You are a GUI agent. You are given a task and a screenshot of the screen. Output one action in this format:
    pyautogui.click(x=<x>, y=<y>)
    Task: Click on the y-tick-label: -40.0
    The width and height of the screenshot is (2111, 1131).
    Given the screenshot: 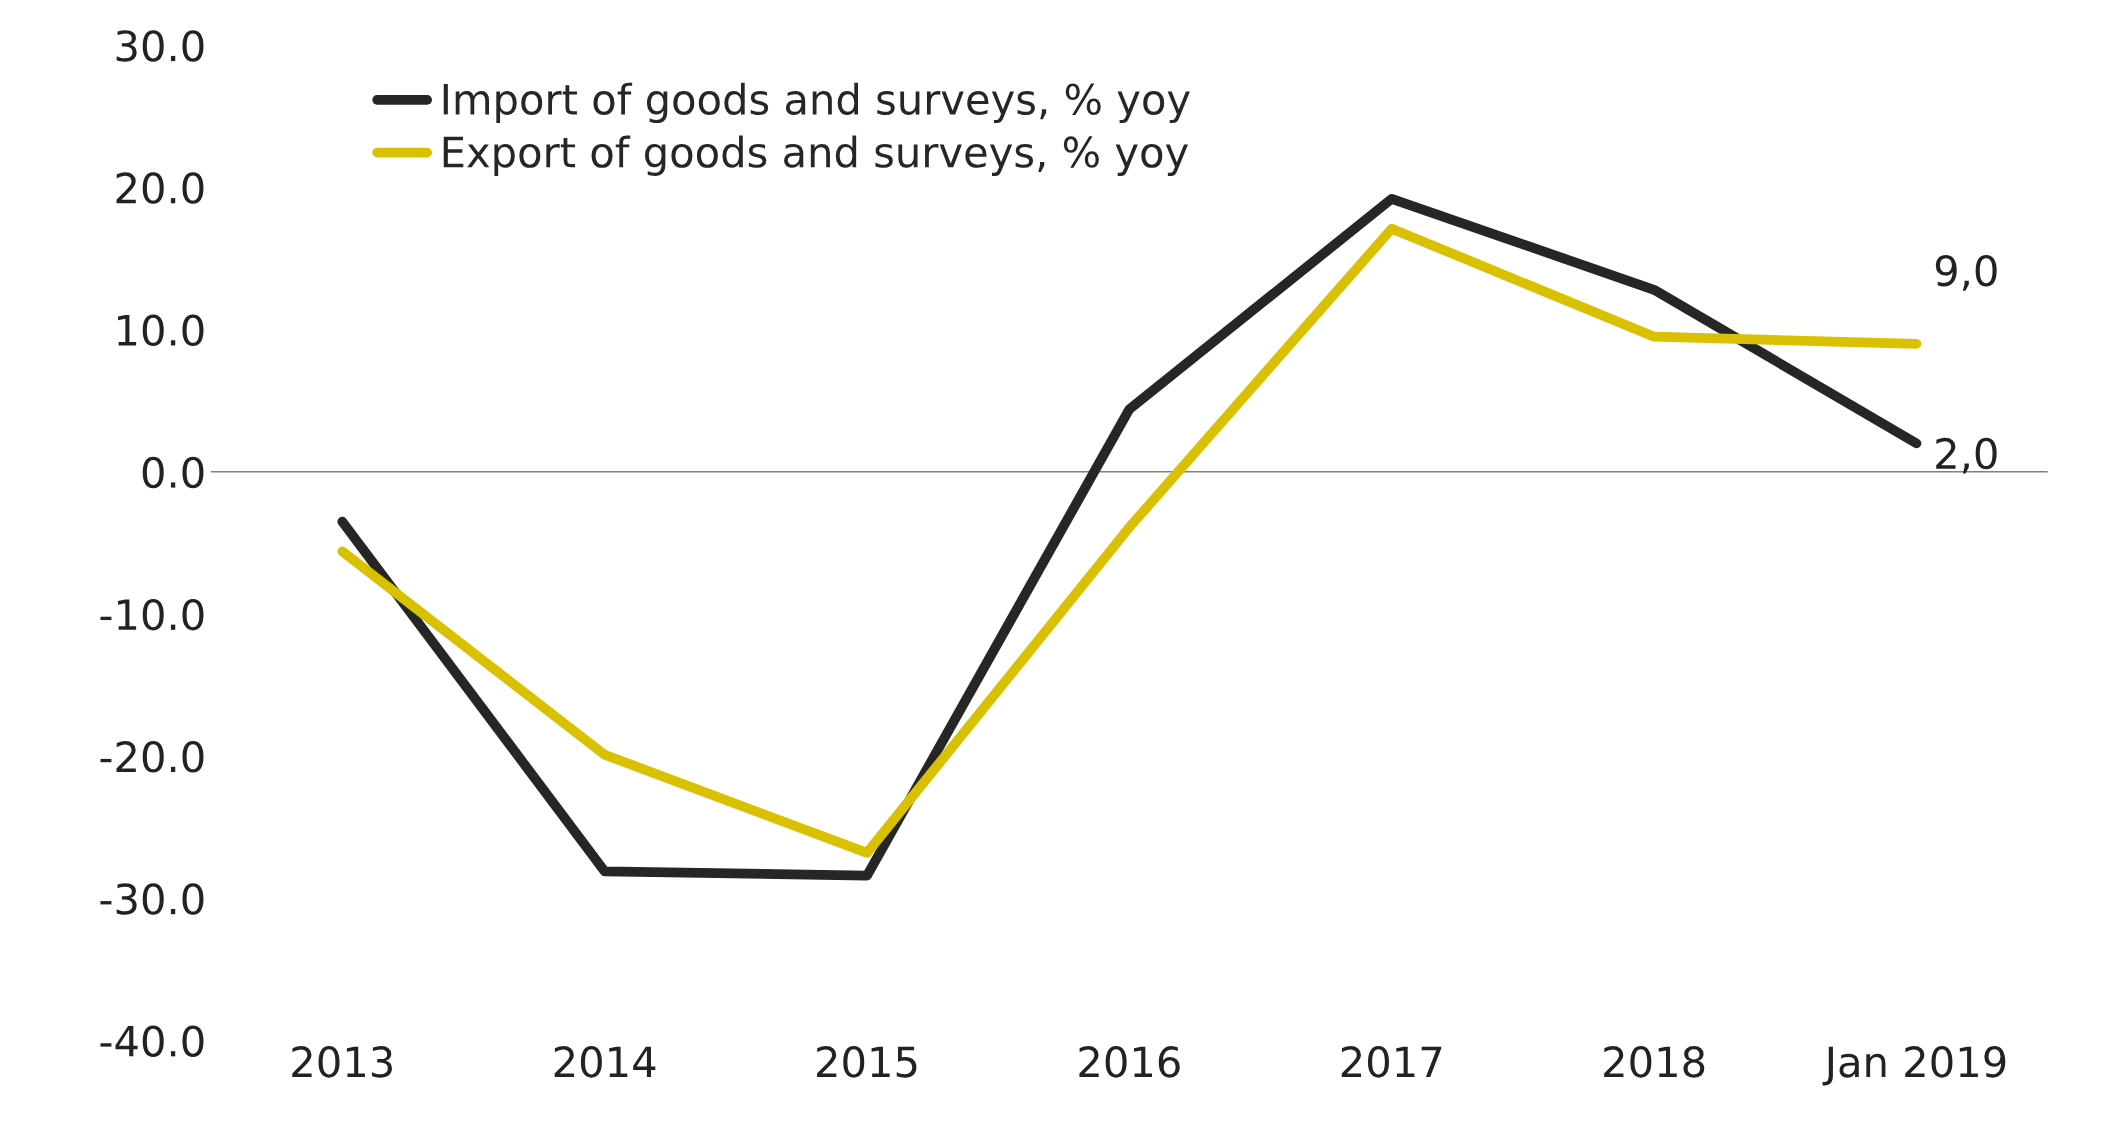 What is the action you would take?
    pyautogui.click(x=152, y=1041)
    